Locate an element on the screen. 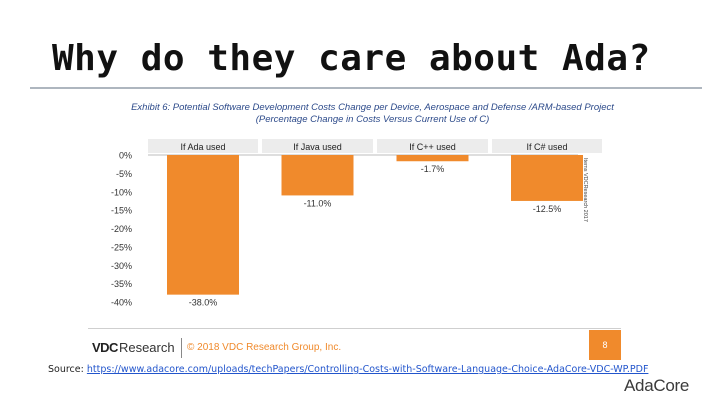 This screenshot has width=720, height=405. y-tick-label: -15% is located at coordinates (121, 211).